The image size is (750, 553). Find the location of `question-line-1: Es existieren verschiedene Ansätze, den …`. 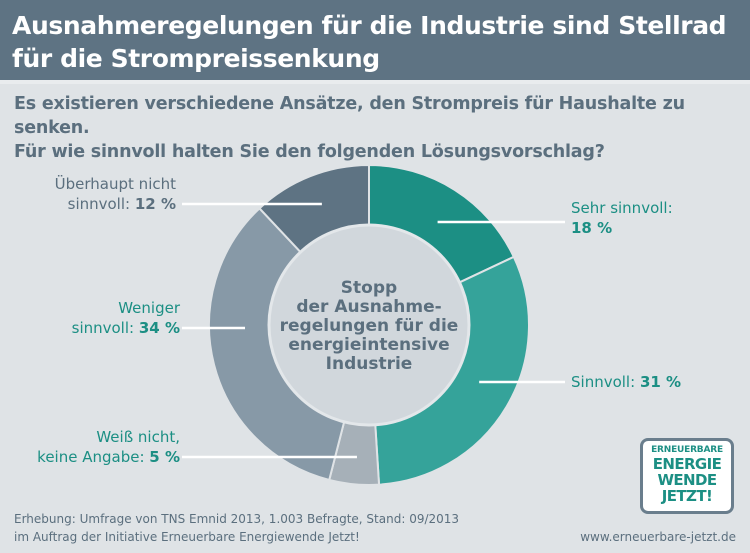

question-line-1: Es existieren verschiedene Ansätze, den … is located at coordinates (349, 116).